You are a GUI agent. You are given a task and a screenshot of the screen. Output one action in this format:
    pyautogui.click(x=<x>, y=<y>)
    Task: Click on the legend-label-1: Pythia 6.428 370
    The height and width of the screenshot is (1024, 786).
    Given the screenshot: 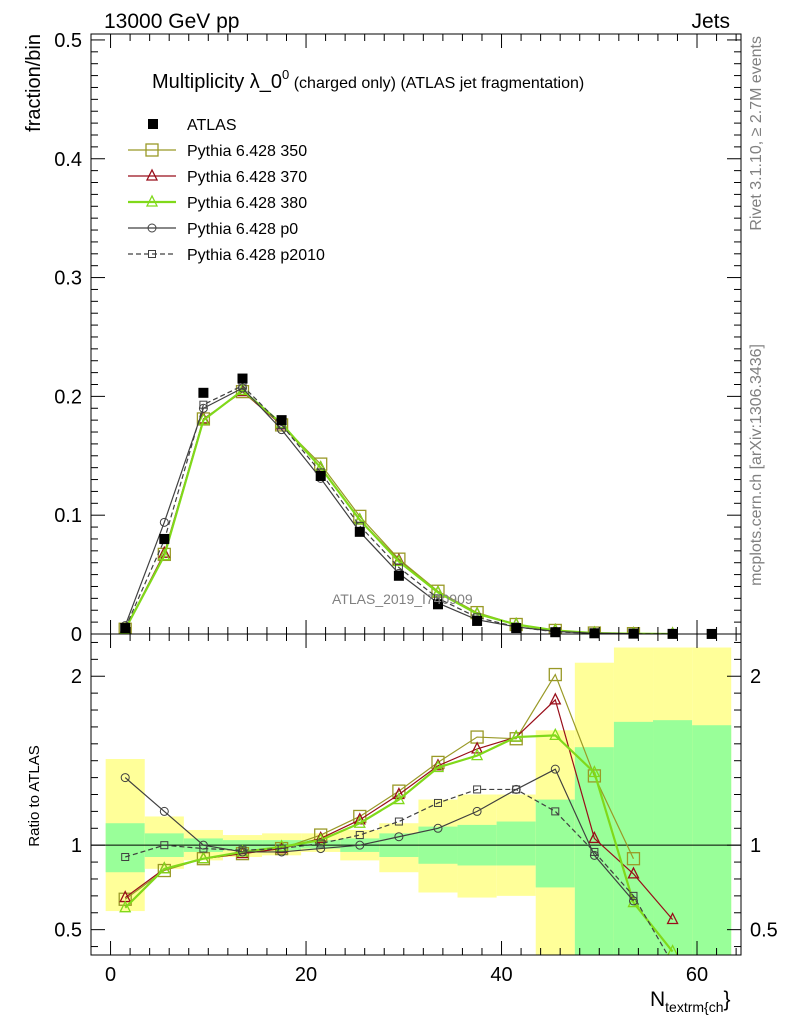 What is the action you would take?
    pyautogui.click(x=247, y=177)
    